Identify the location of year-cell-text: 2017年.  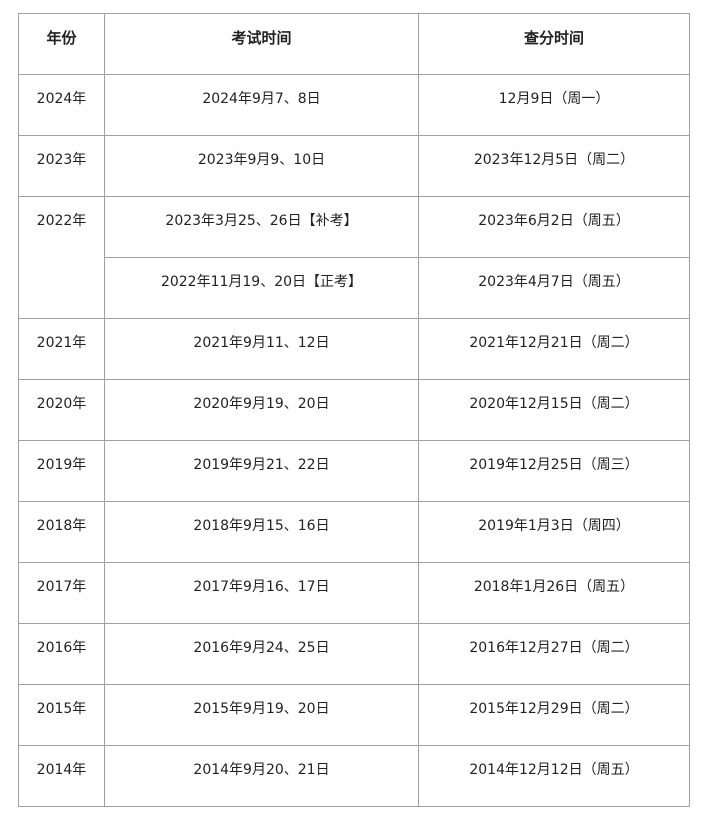
(61, 587).